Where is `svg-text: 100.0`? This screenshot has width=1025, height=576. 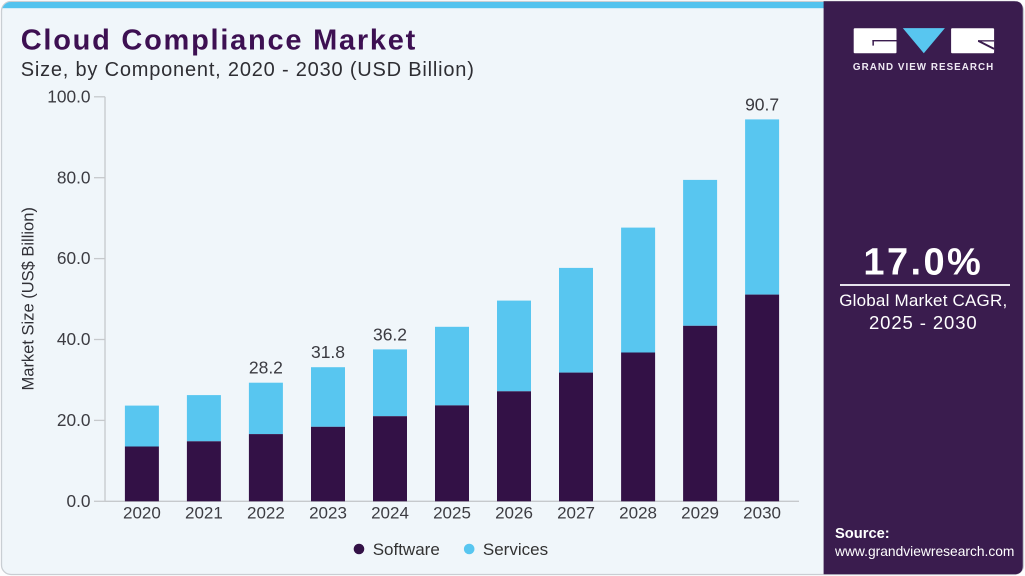
svg-text: 100.0 is located at coordinates (68, 96).